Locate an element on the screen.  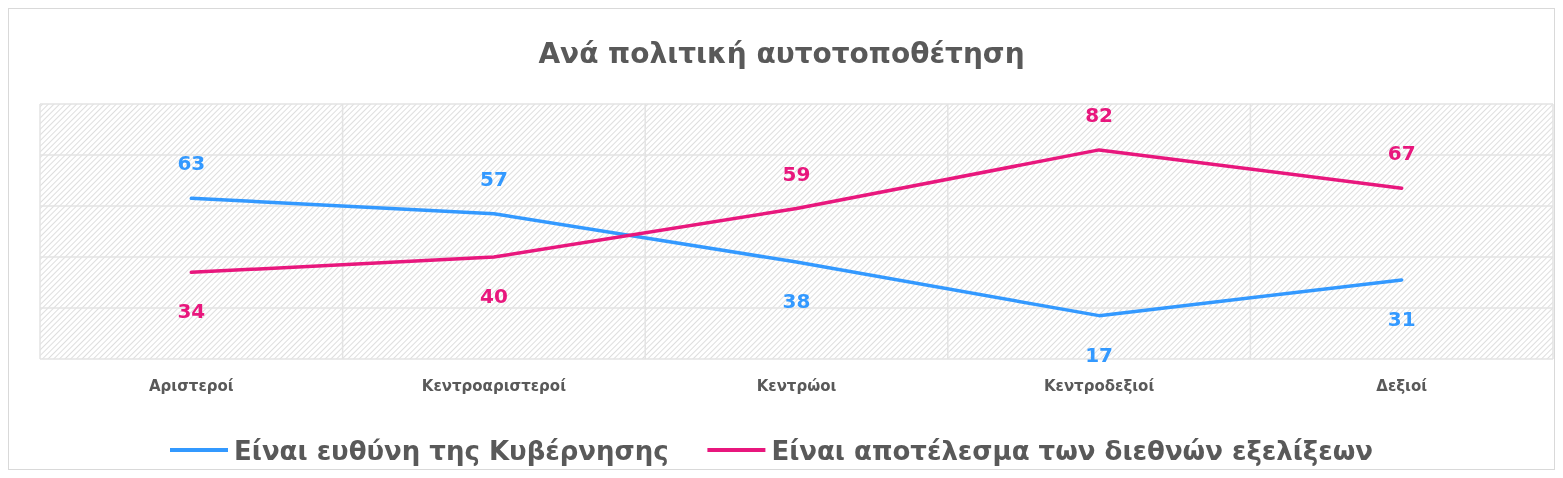
data-label: 38 is located at coordinates (796, 301).